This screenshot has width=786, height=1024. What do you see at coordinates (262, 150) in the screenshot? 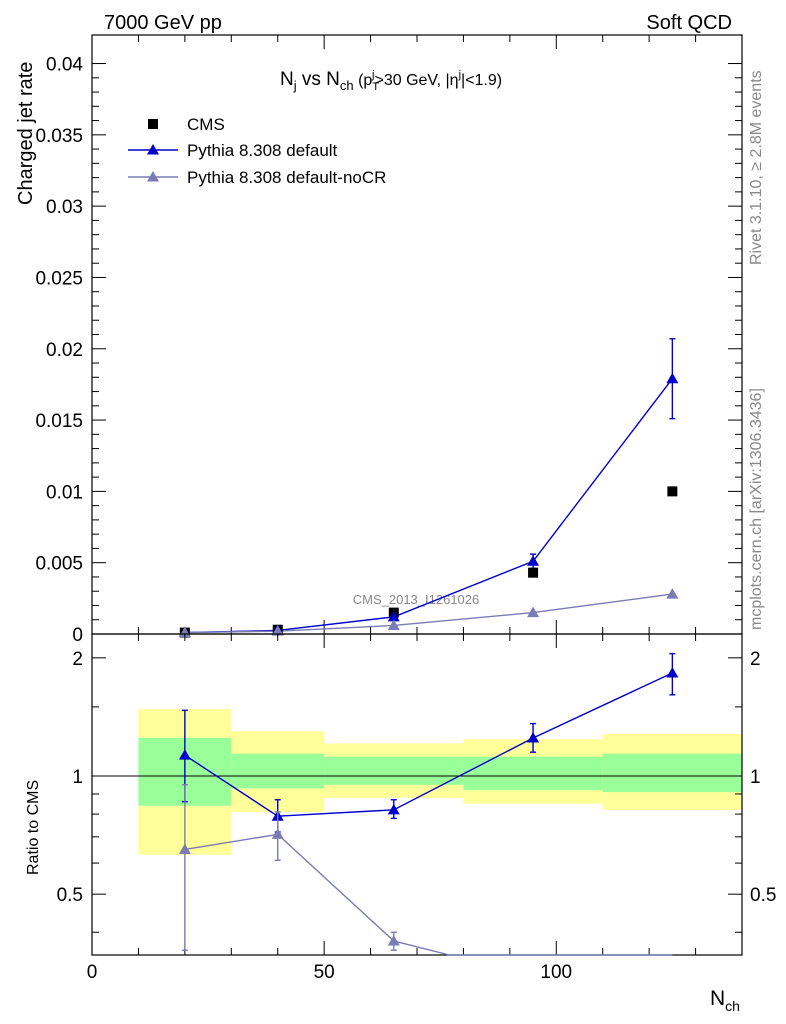
I see `legend-label: Pythia 8.308 default` at bounding box center [262, 150].